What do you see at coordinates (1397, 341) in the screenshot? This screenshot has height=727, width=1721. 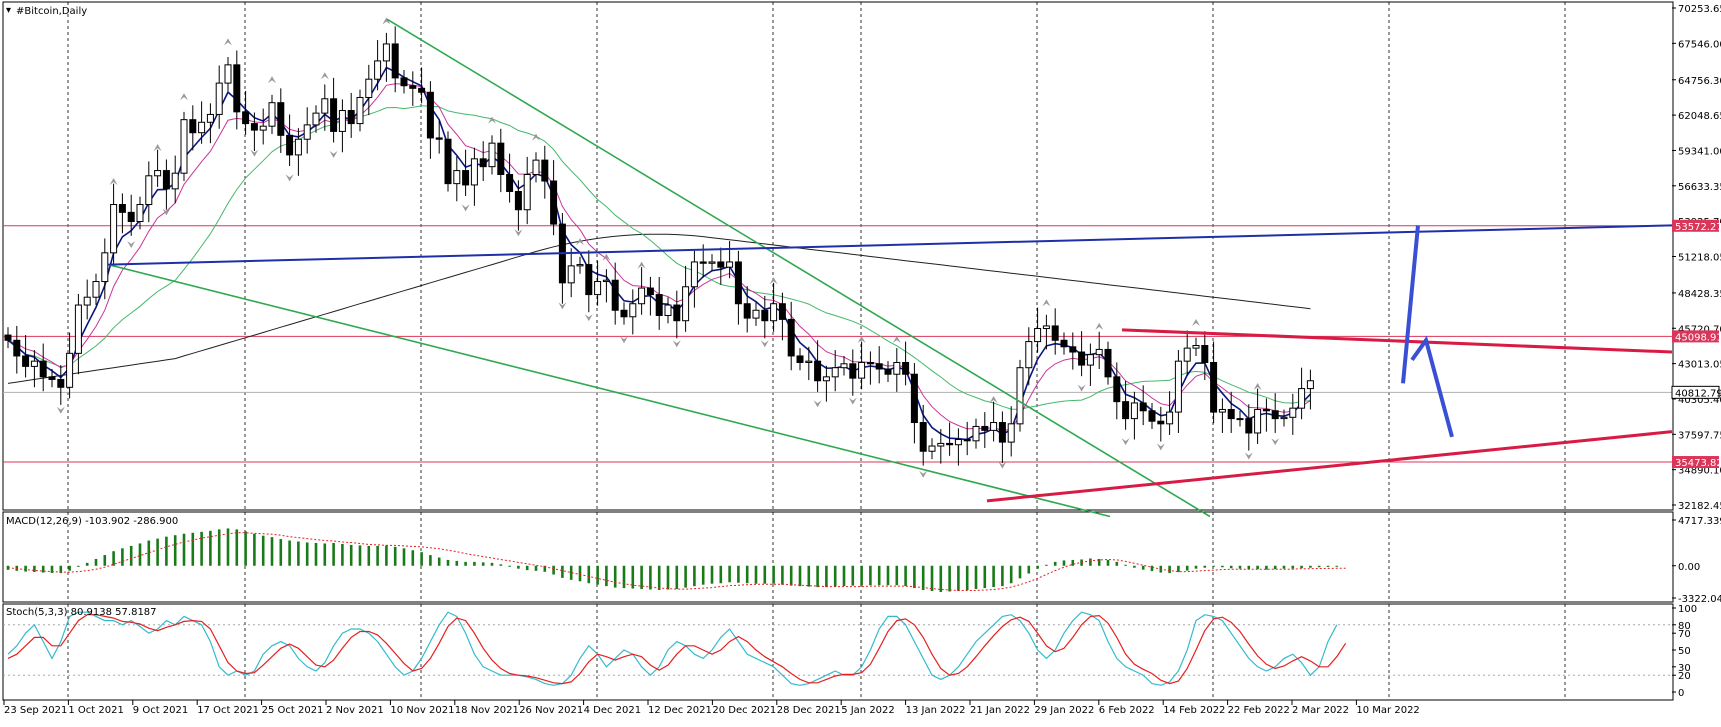 I see `red-triangle-upper` at bounding box center [1397, 341].